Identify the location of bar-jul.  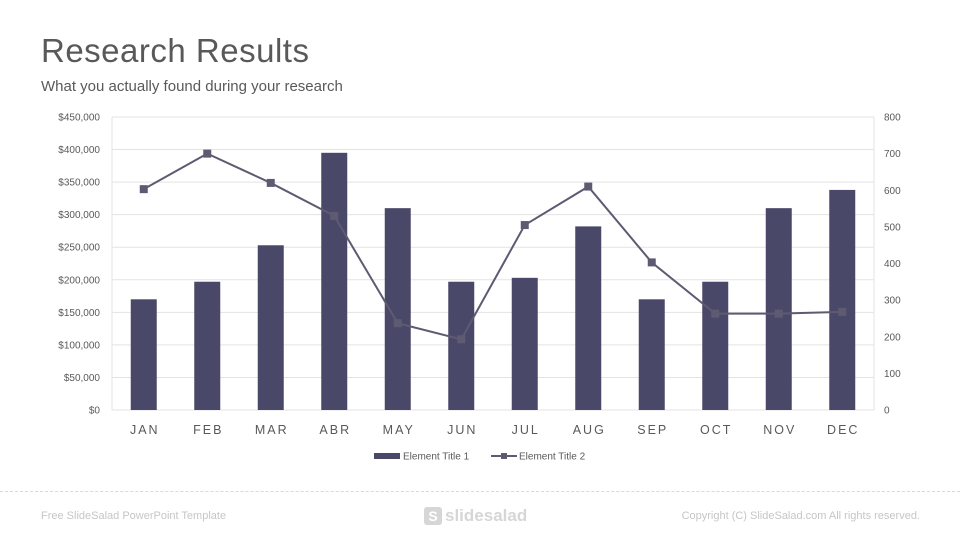
(524, 343).